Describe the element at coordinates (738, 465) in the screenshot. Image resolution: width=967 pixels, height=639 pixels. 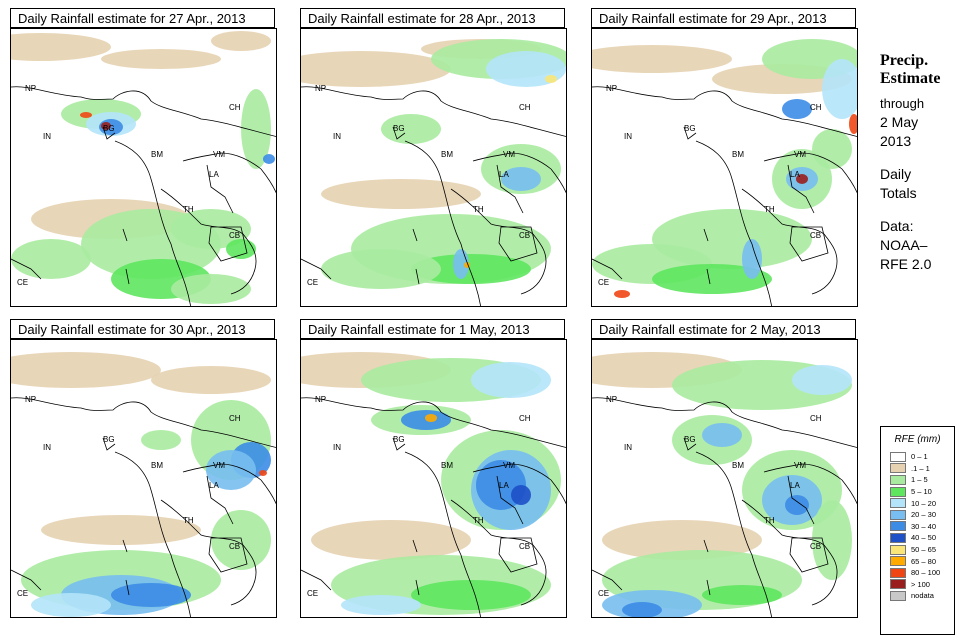
I see `country-label: BM` at that location.